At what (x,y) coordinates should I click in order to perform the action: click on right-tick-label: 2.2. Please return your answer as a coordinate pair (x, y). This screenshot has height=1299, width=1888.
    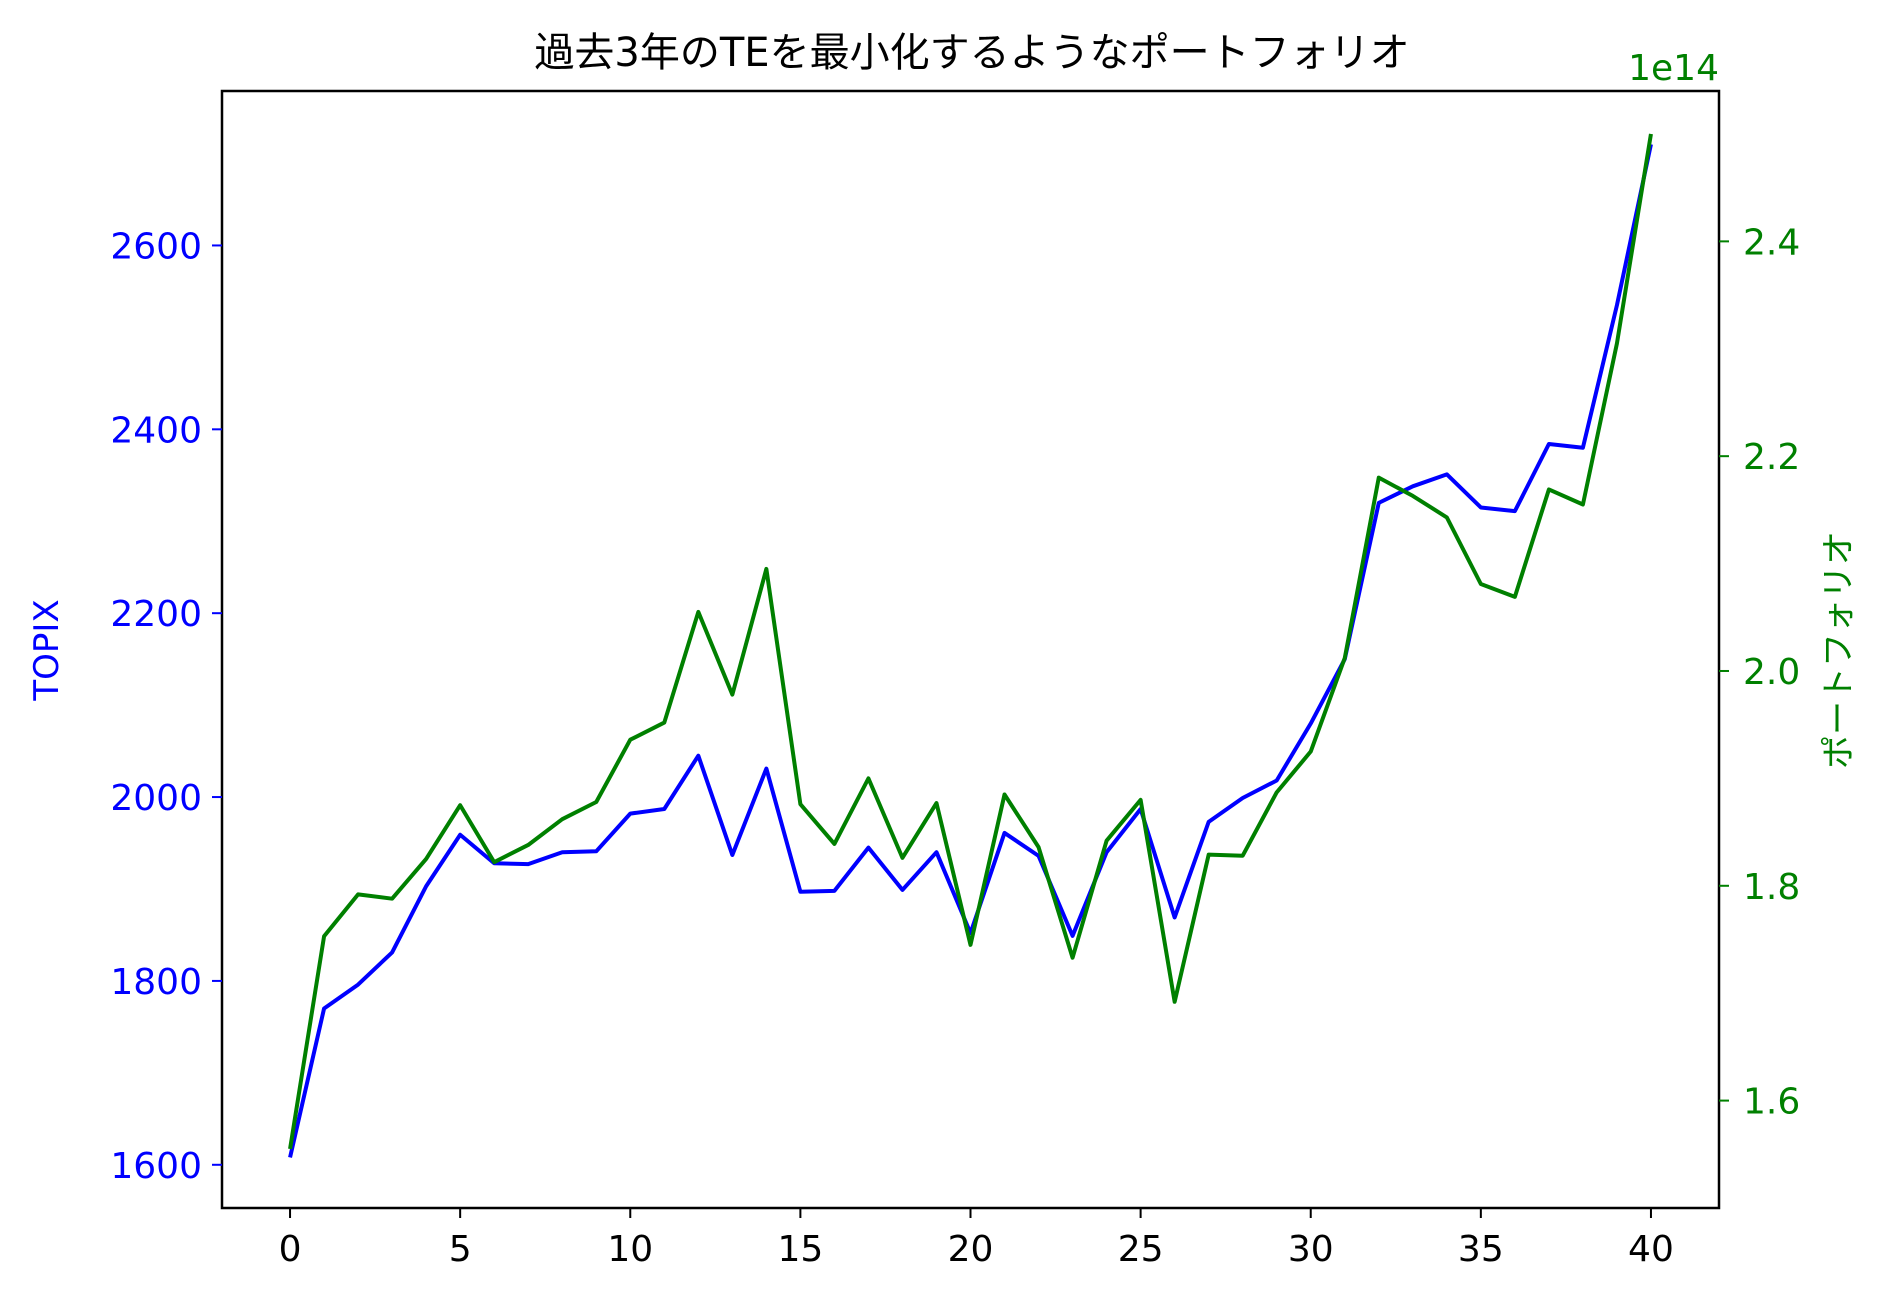
    Looking at the image, I should click on (1771, 457).